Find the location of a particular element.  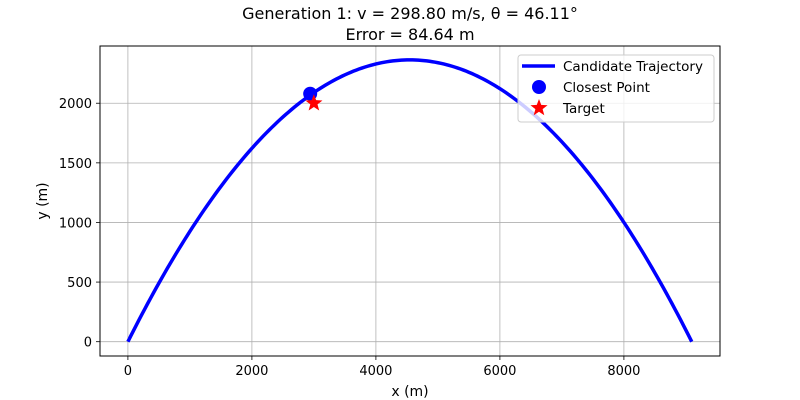

x-tick-label: 6000 is located at coordinates (499, 371).